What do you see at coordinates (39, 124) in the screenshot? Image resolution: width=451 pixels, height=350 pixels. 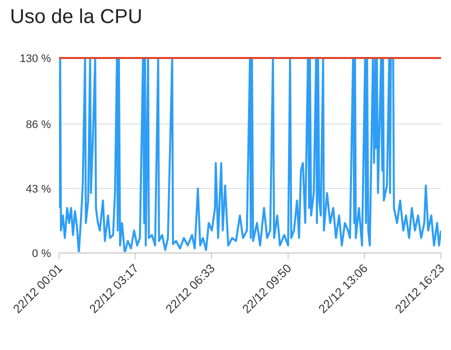 I see `y-tick-label: 86 %` at bounding box center [39, 124].